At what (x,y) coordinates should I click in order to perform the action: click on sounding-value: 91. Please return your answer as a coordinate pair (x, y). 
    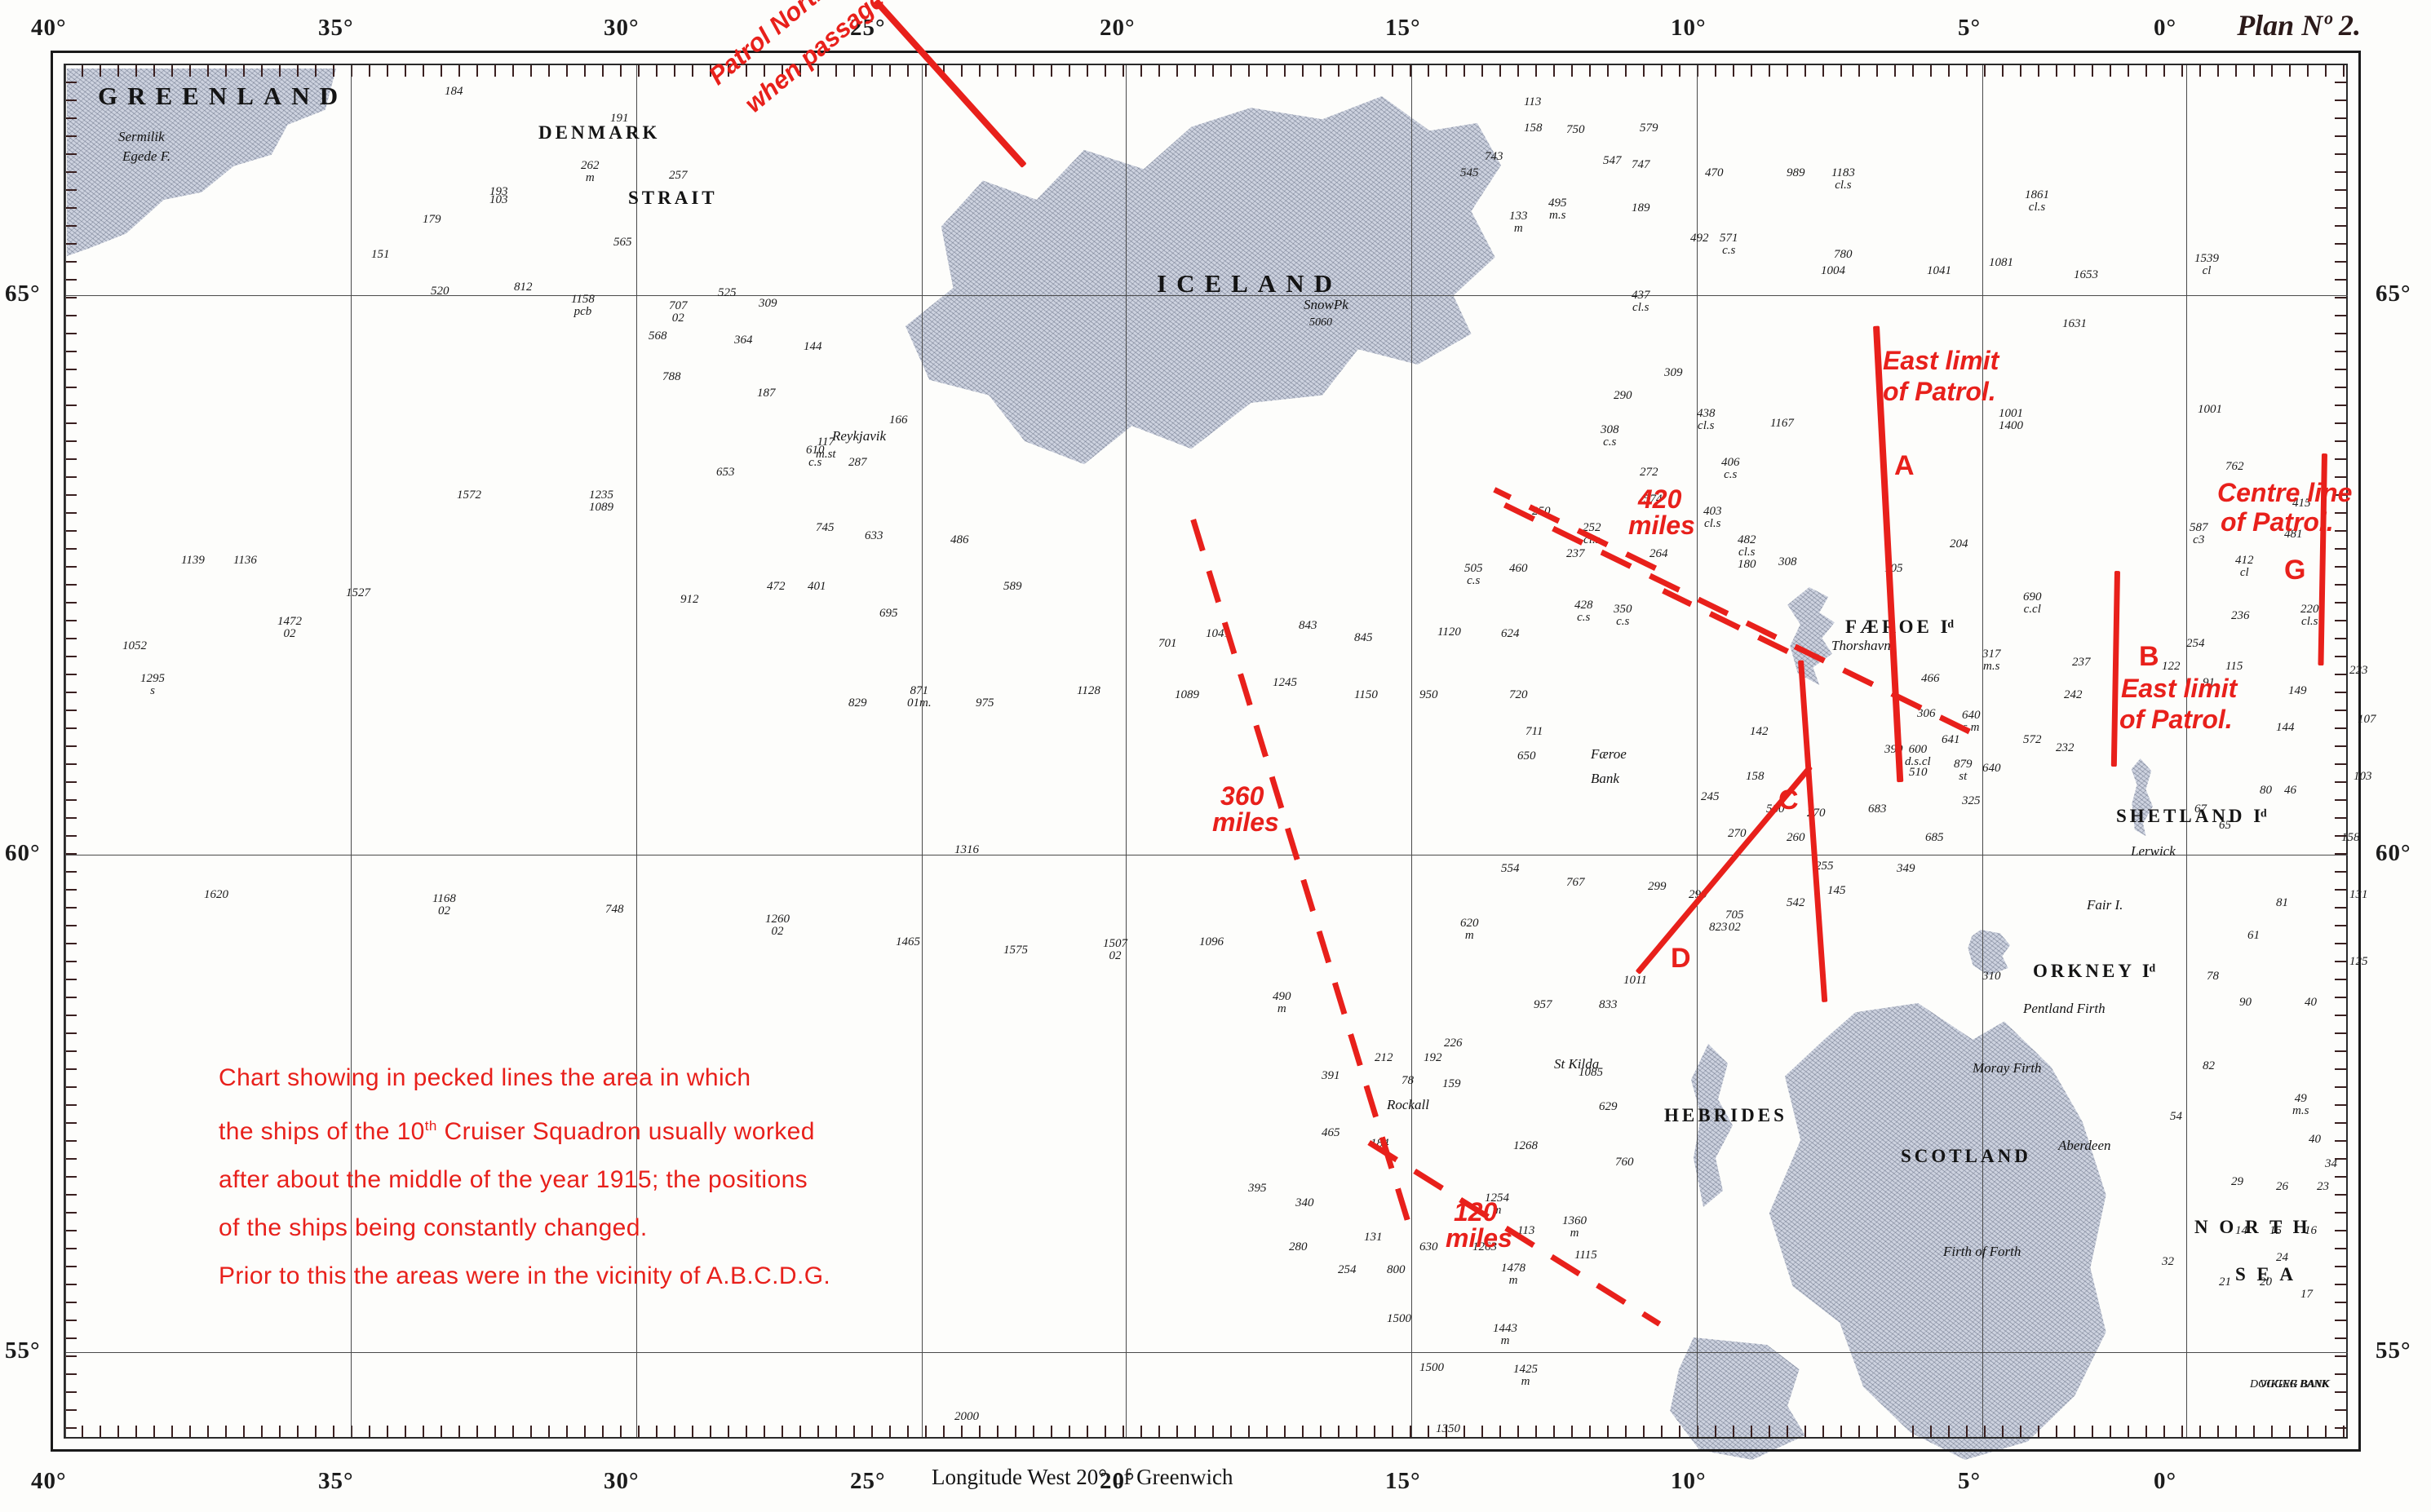
    Looking at the image, I should click on (2209, 683).